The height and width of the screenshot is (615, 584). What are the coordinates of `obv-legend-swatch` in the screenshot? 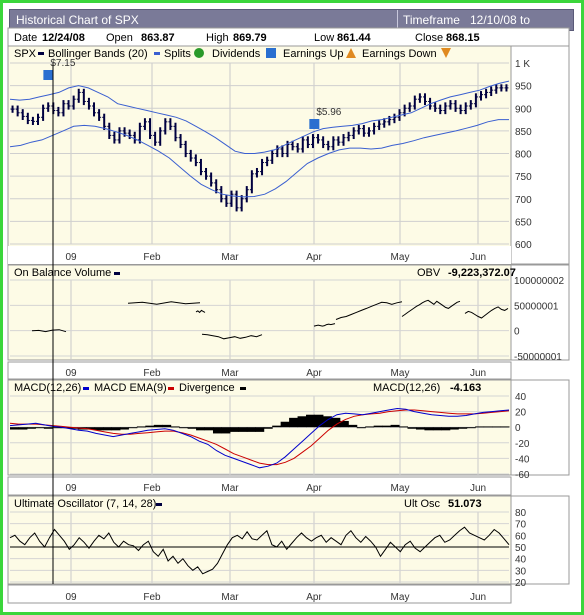 It's located at (117, 273).